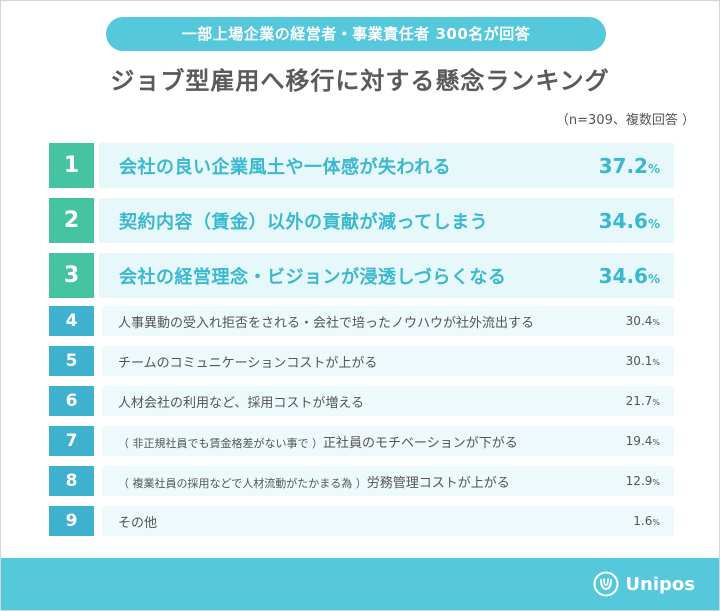 The image size is (720, 611). I want to click on concern-label: チームのコミュニケーションコストが上がる, so click(247, 361).